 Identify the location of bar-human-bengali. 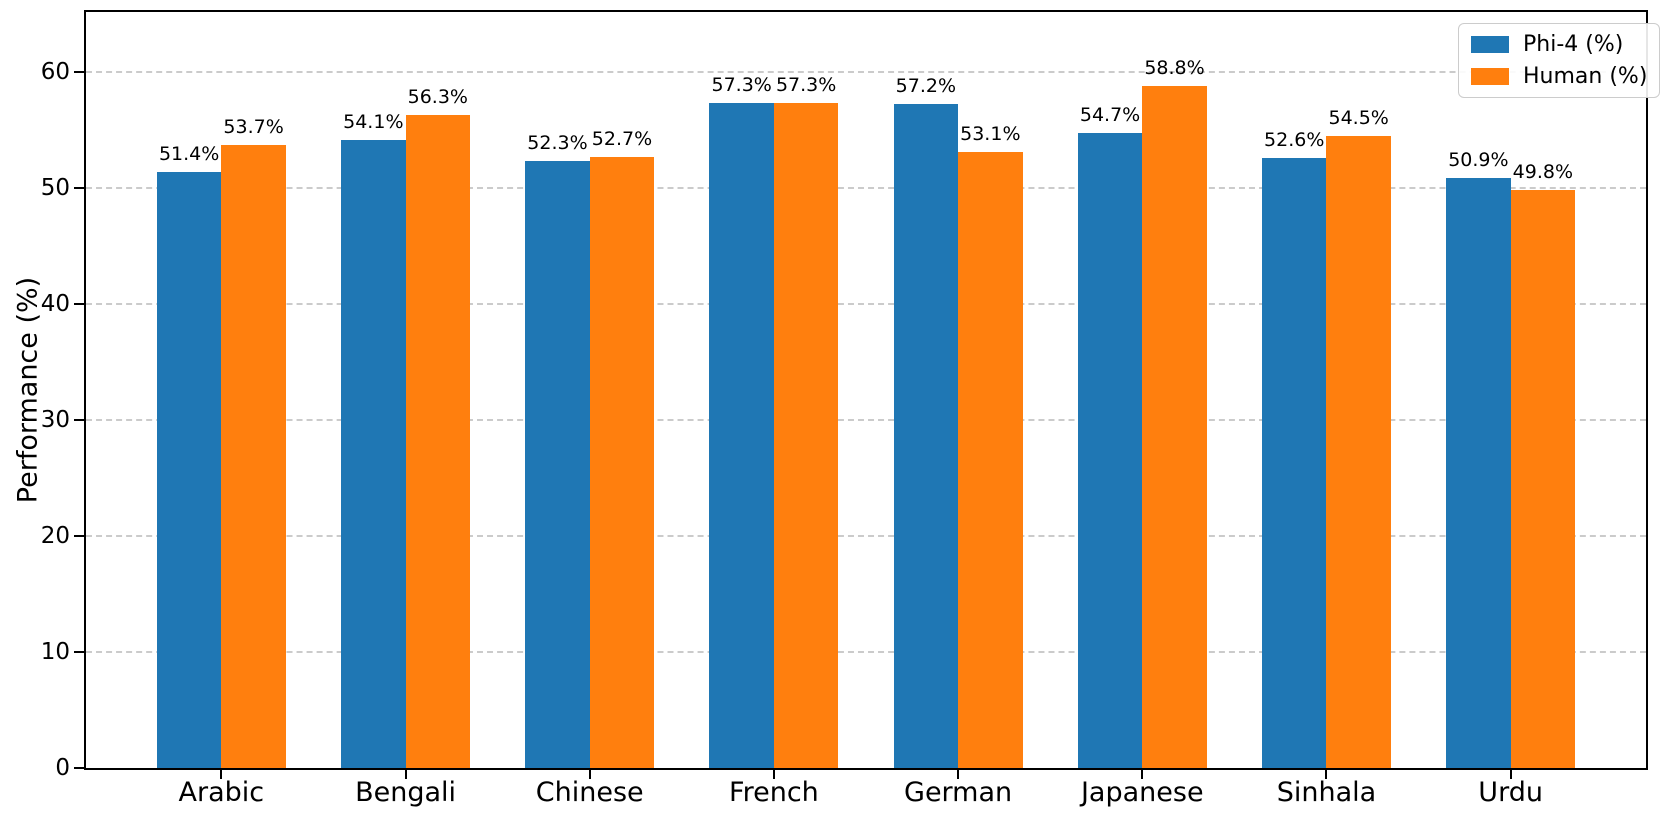
(437, 441).